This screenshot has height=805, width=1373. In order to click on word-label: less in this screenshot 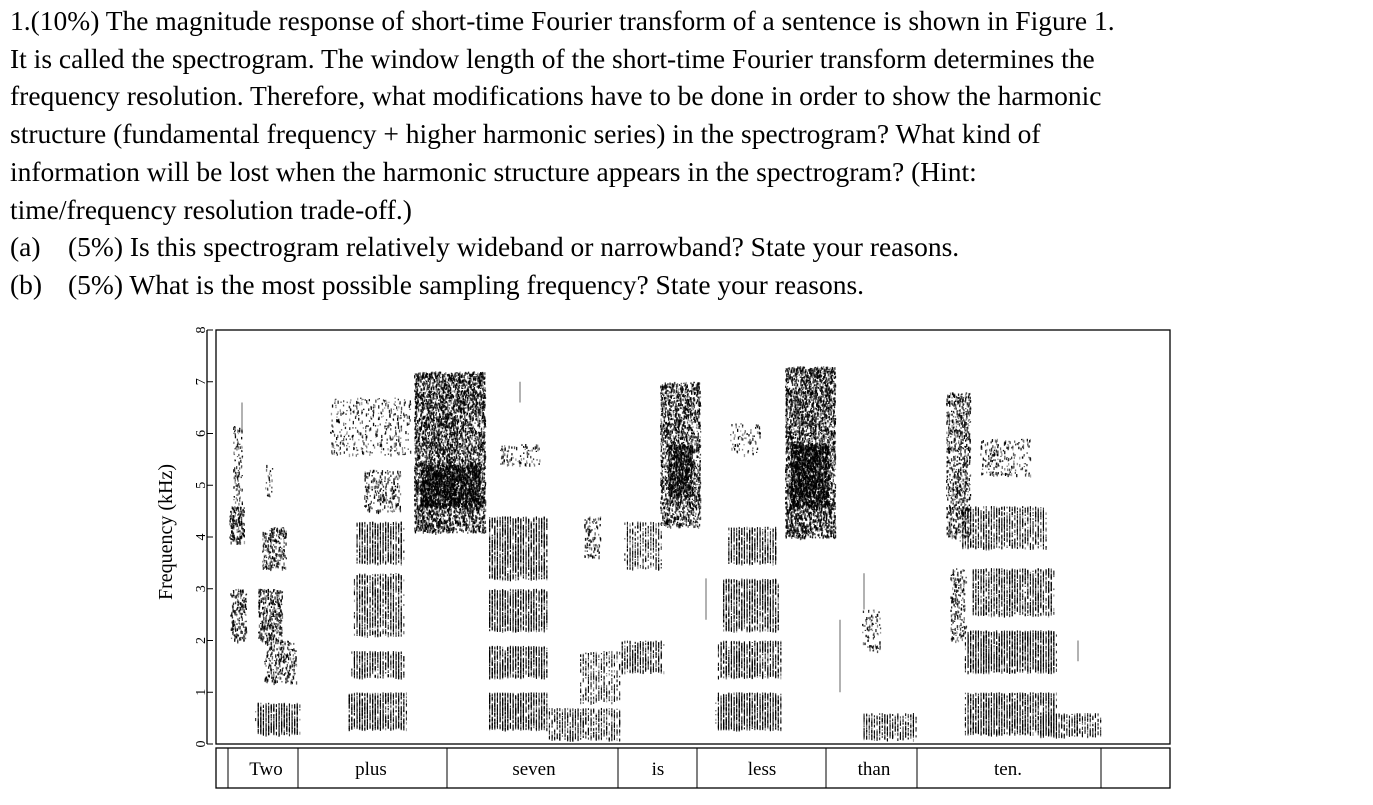, I will do `click(762, 769)`.